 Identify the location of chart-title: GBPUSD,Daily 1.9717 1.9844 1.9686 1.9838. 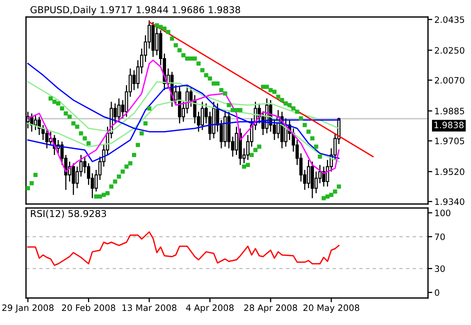
(135, 11).